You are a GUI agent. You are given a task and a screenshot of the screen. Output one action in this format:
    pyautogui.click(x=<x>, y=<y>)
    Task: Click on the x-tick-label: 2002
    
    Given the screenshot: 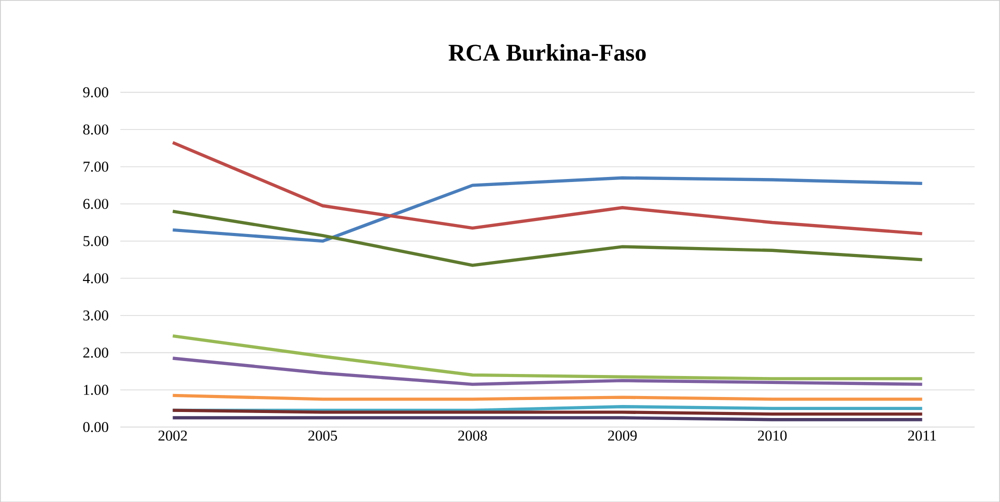 What is the action you would take?
    pyautogui.click(x=172, y=435)
    